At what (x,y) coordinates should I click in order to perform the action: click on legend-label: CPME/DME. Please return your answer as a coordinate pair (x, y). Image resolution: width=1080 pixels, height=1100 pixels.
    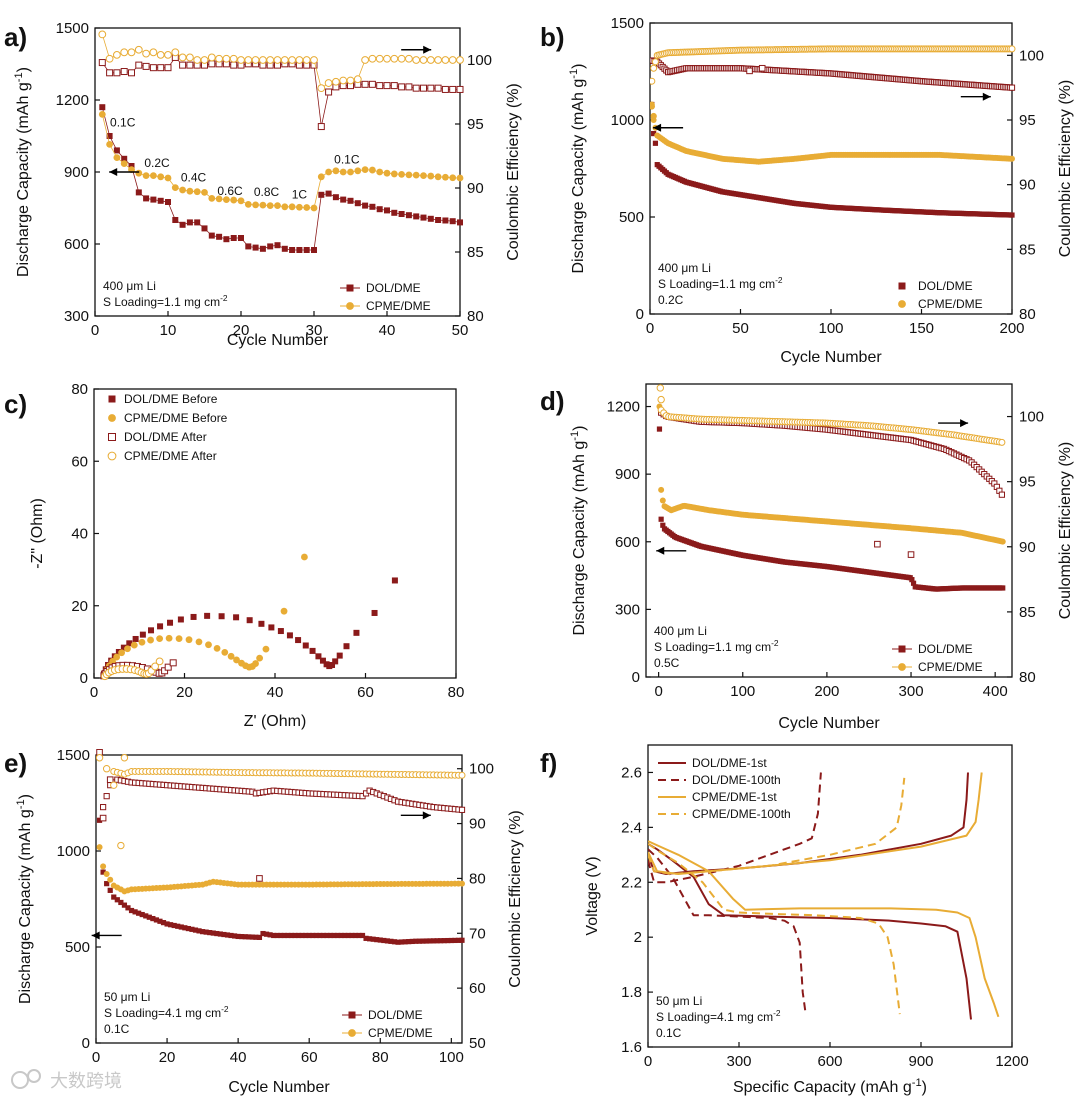
    Looking at the image, I should click on (950, 667).